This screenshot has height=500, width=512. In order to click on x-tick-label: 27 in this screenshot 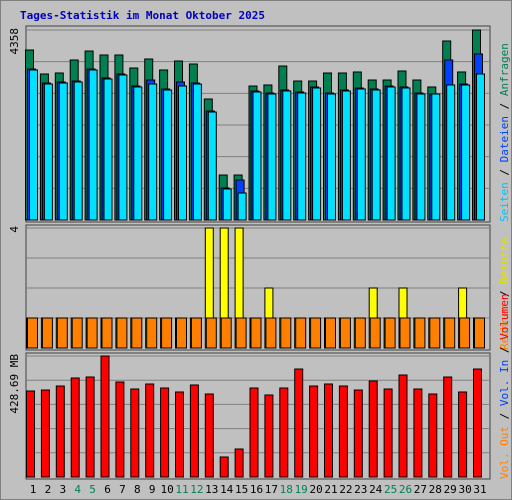, I will do `click(420, 489)`.